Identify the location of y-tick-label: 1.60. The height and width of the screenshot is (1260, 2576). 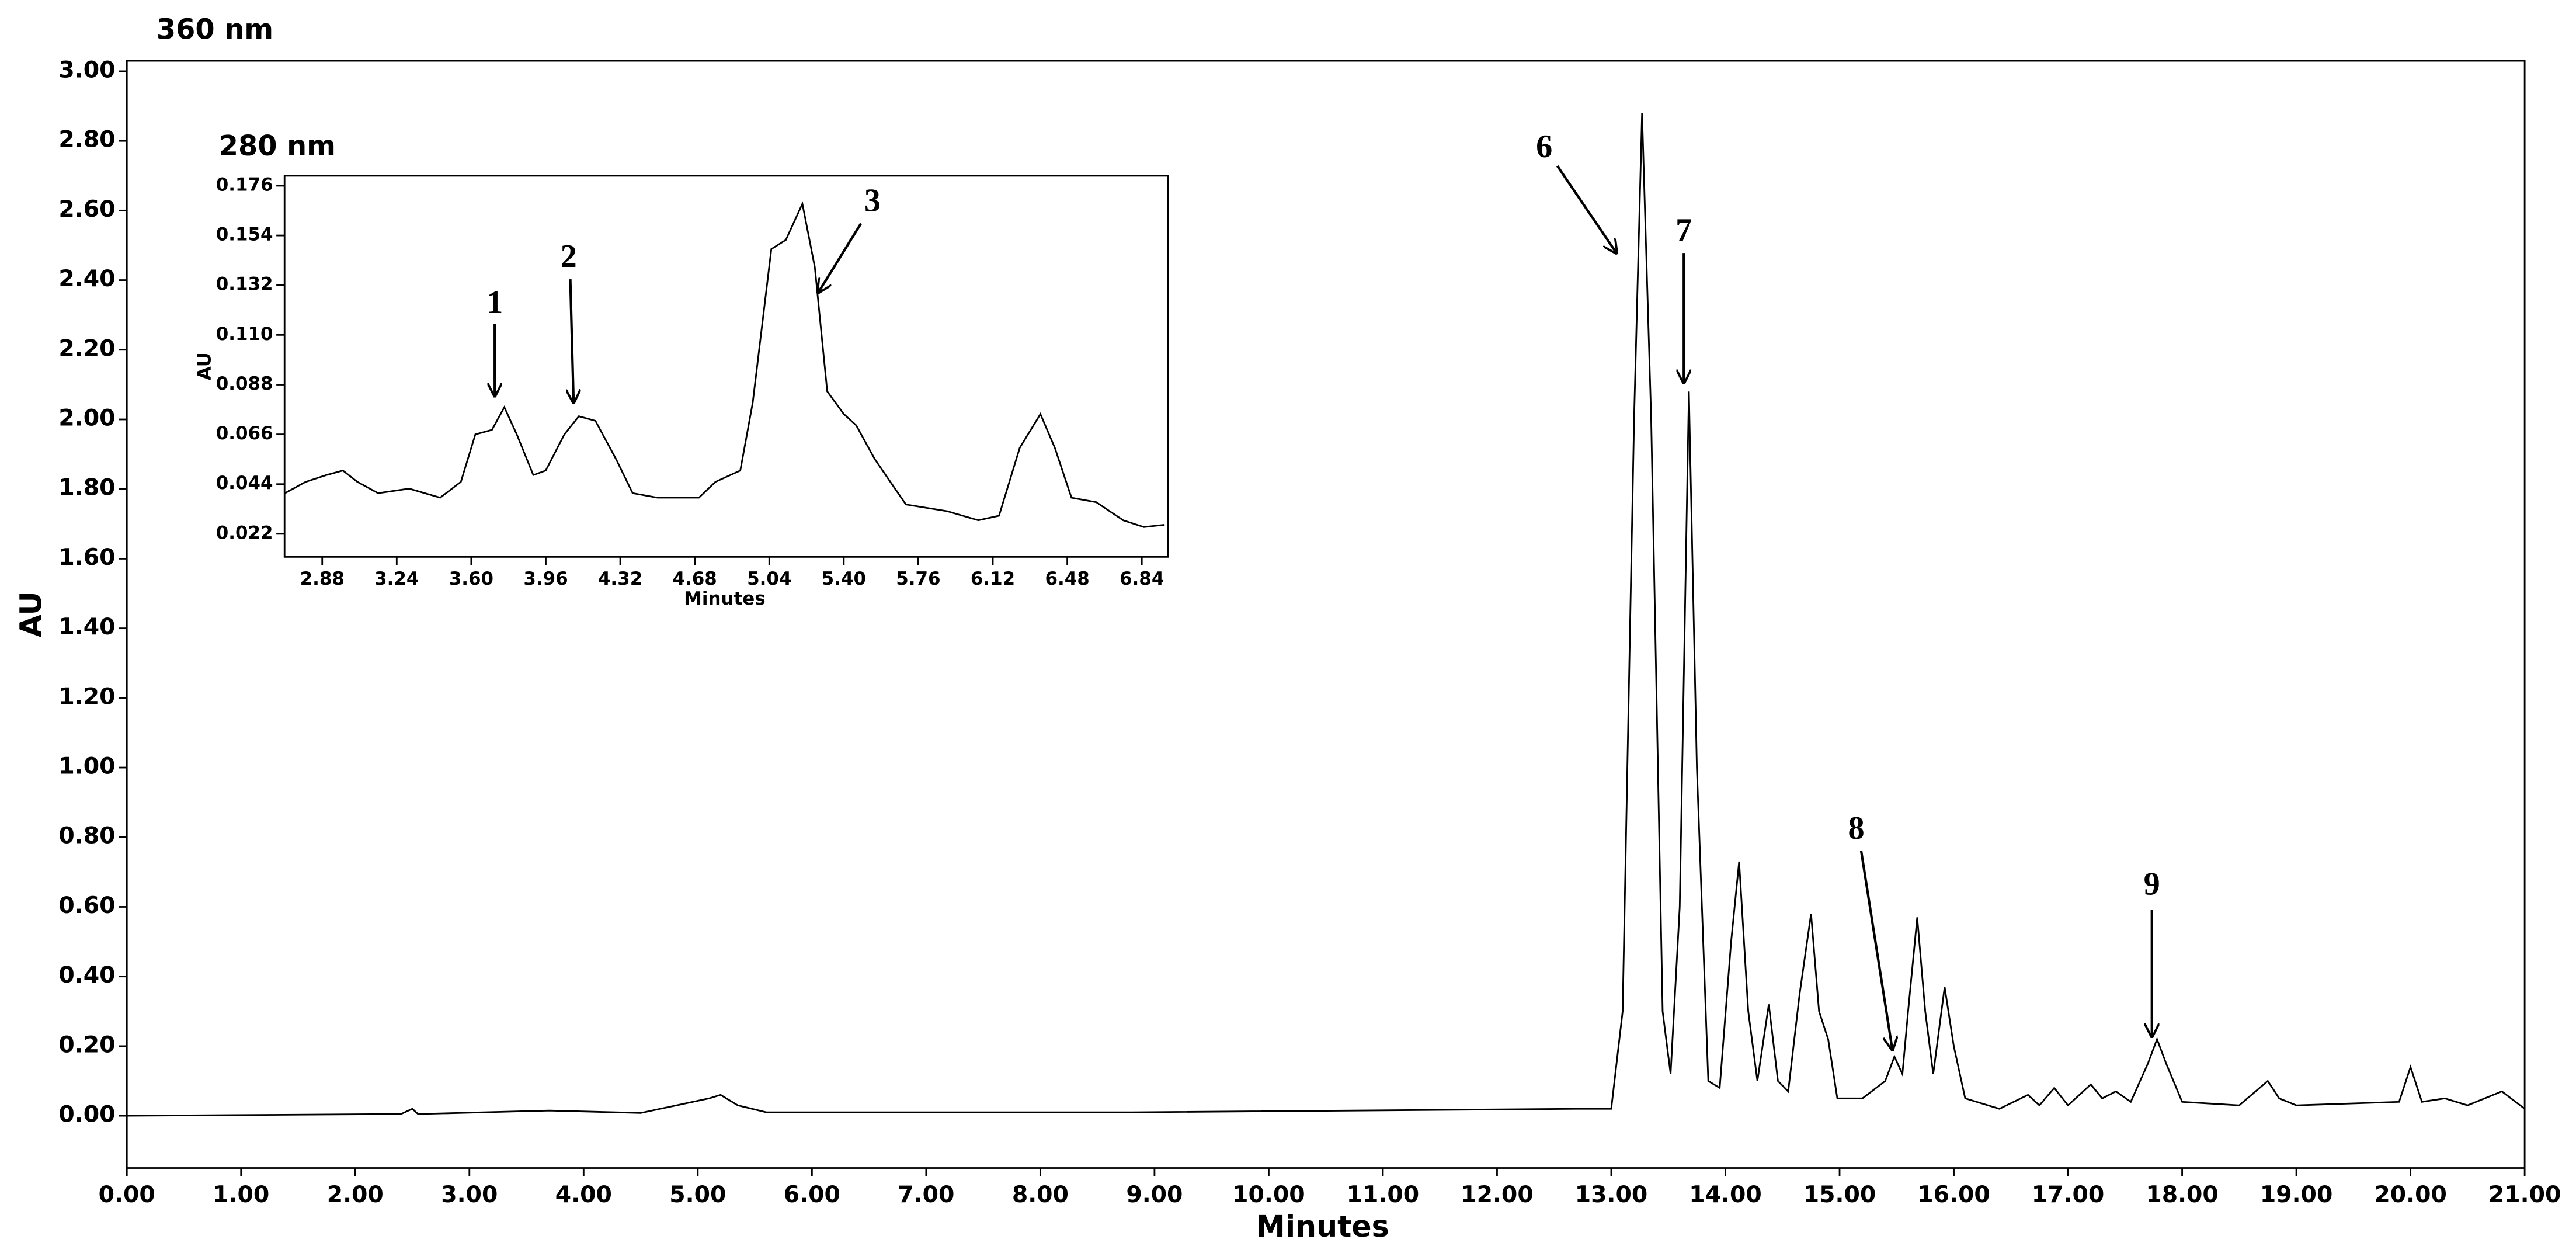
(87, 557).